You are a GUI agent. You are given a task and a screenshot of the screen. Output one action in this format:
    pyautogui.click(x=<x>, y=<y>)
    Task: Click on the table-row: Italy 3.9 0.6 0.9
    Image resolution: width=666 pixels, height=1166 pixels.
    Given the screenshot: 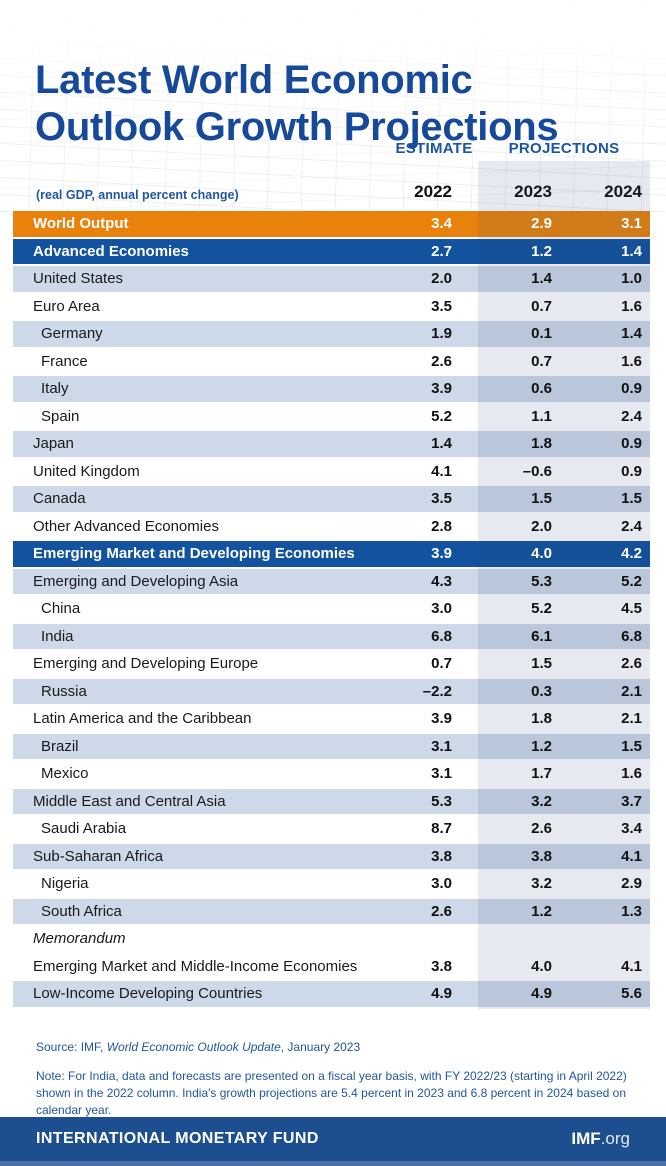 What is the action you would take?
    pyautogui.click(x=331, y=390)
    